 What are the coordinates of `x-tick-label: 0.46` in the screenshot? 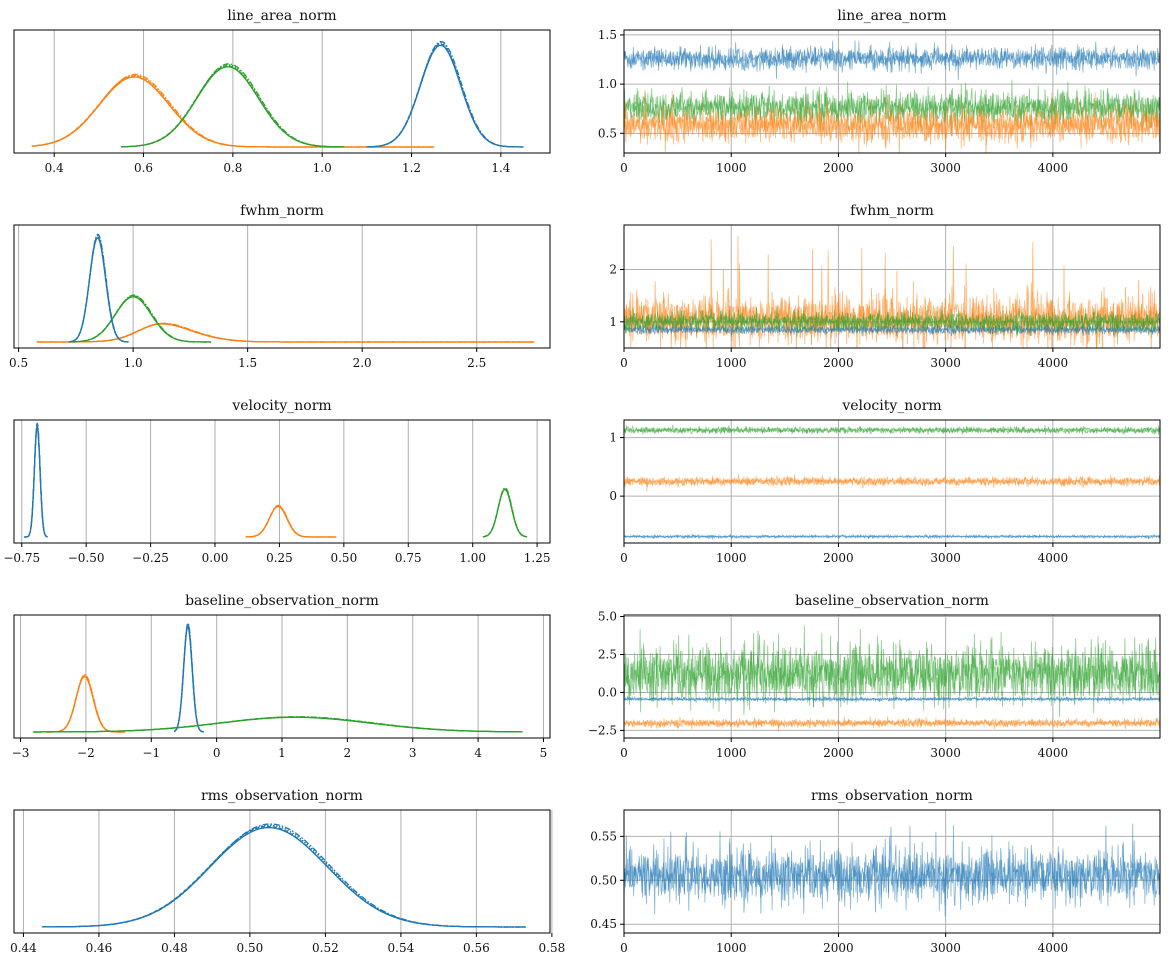 It's located at (99, 948).